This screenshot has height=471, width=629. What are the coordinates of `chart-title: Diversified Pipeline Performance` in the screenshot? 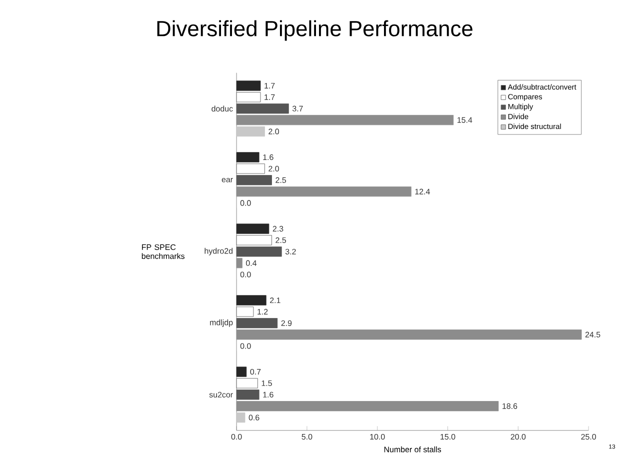 It's located at (314, 30).